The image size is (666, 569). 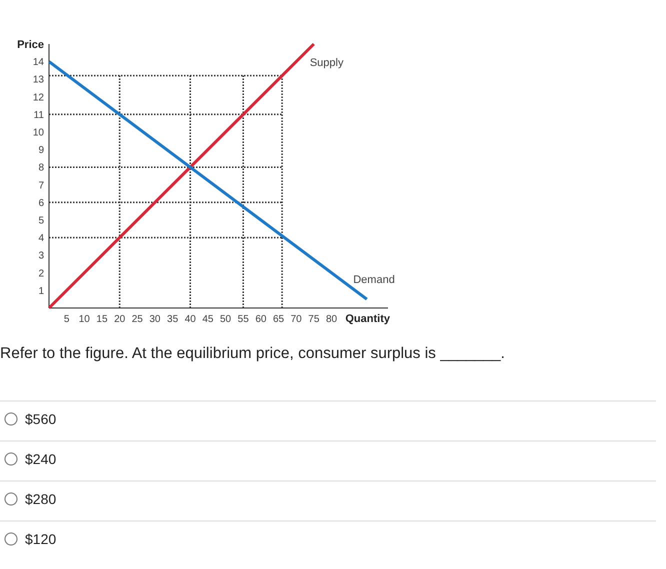 I want to click on y-tick-label: 5, so click(x=41, y=221).